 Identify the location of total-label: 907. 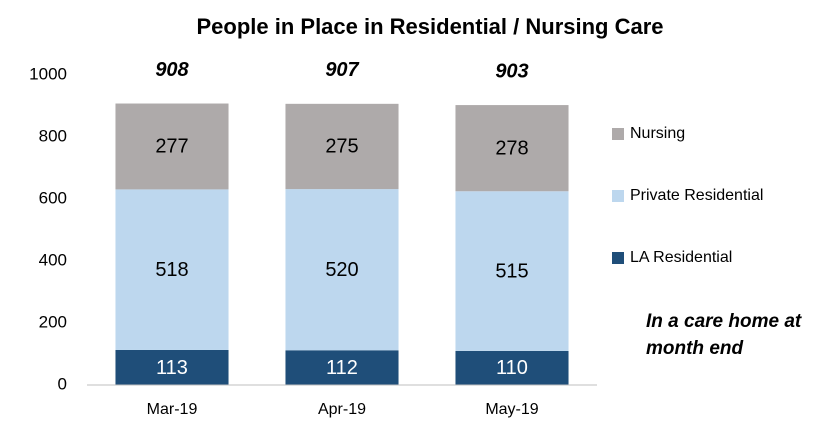
(342, 70).